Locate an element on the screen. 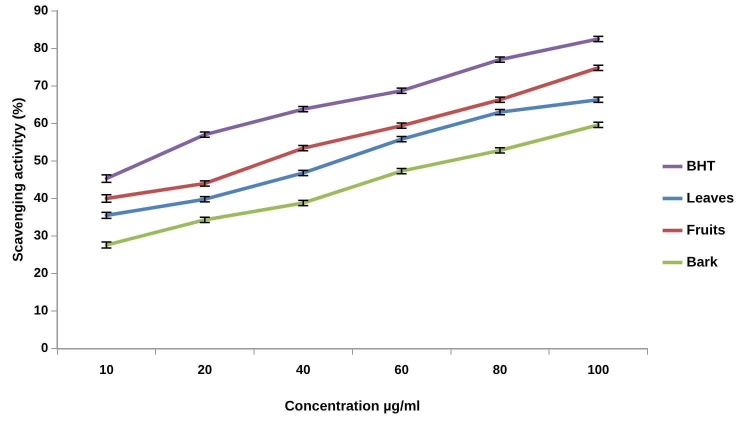  y-tick-label: 30 is located at coordinates (41, 235).